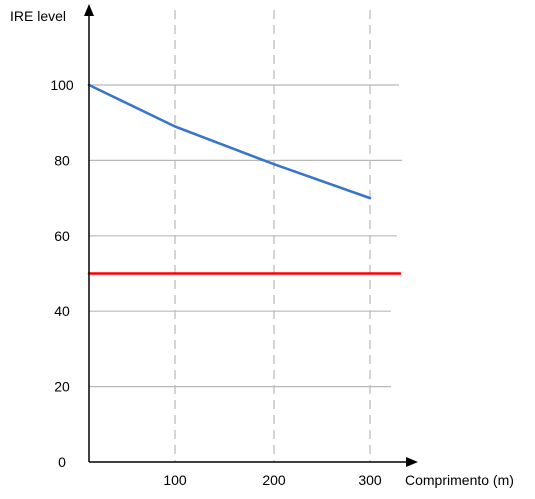 The height and width of the screenshot is (499, 535). Describe the element at coordinates (370, 480) in the screenshot. I see `x-tick-label-300: 300` at that location.